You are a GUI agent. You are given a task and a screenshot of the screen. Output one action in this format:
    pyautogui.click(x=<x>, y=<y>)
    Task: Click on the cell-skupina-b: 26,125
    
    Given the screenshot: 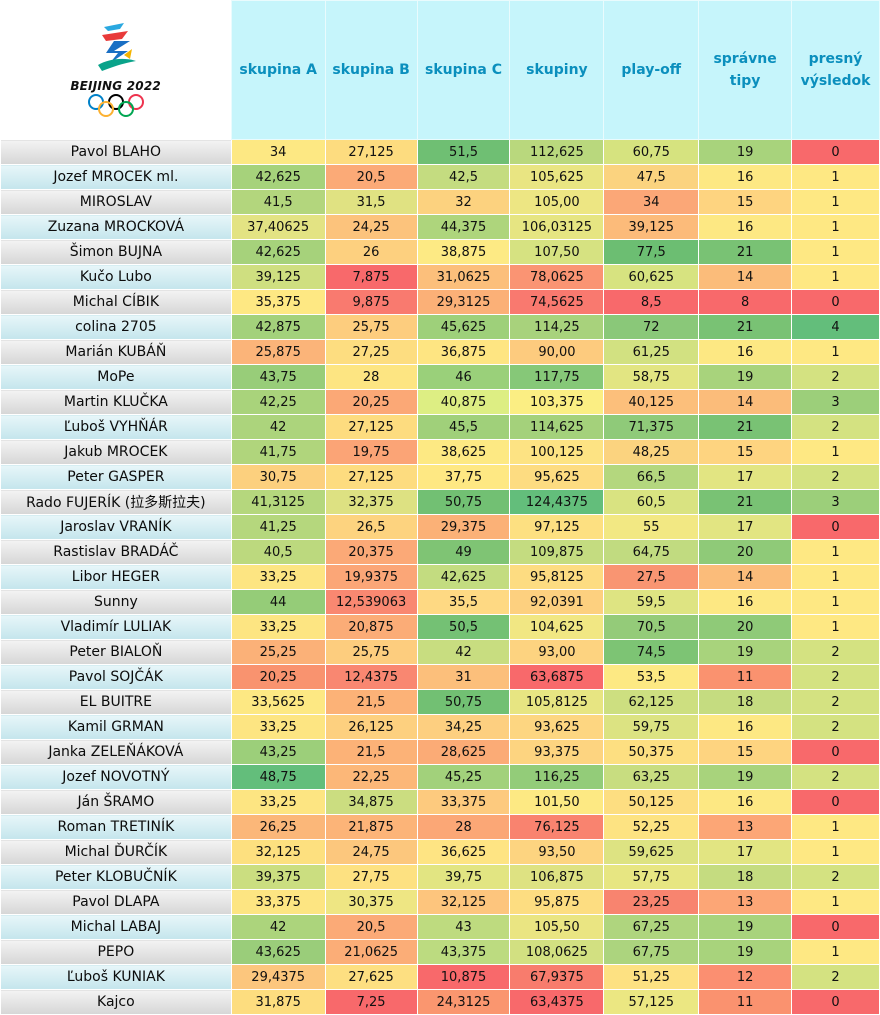 What is the action you would take?
    pyautogui.click(x=371, y=727)
    